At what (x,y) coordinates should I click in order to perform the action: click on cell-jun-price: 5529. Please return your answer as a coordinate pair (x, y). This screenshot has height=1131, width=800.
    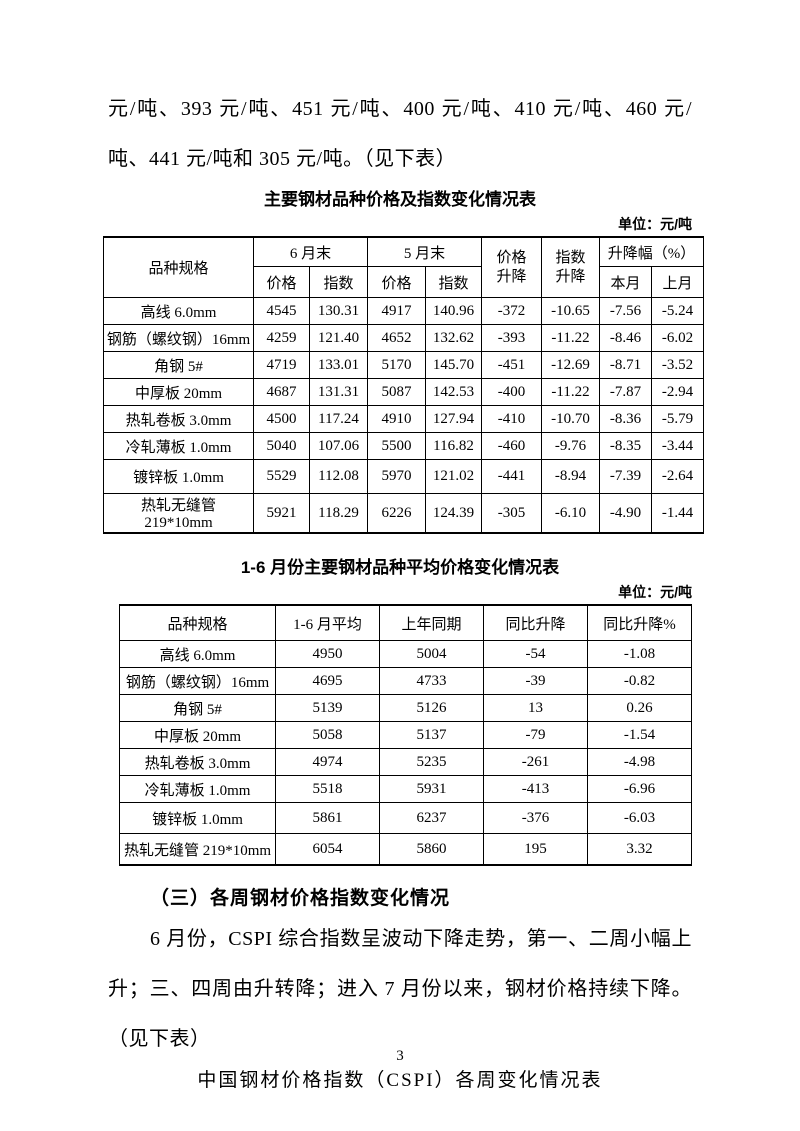
    Looking at the image, I should click on (281, 476).